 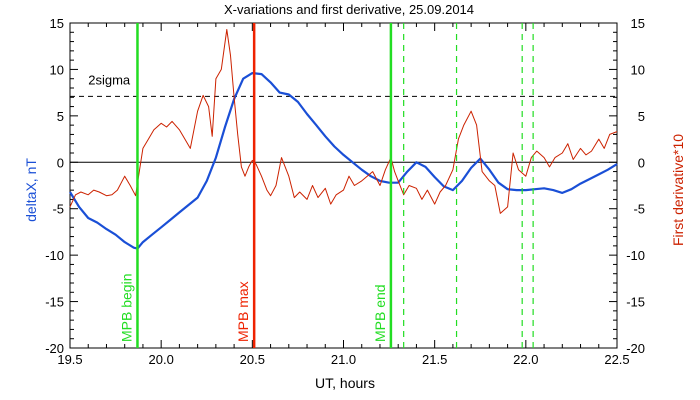 What do you see at coordinates (638, 69) in the screenshot?
I see `y-right-tick-label: 10` at bounding box center [638, 69].